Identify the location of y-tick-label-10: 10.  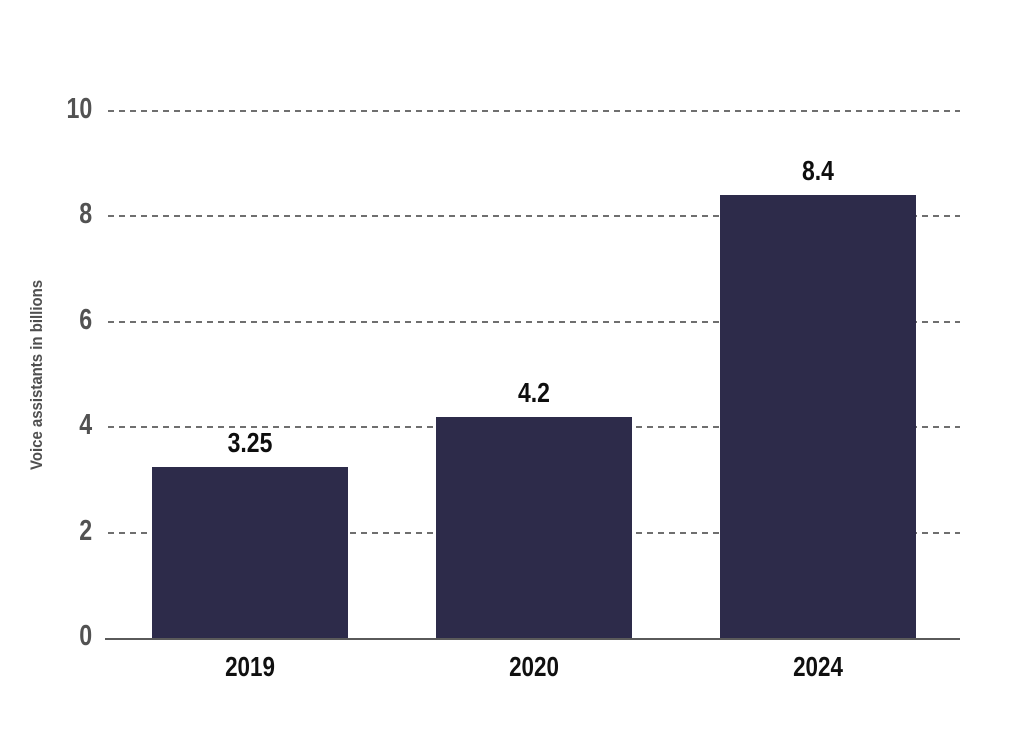
(76, 109).